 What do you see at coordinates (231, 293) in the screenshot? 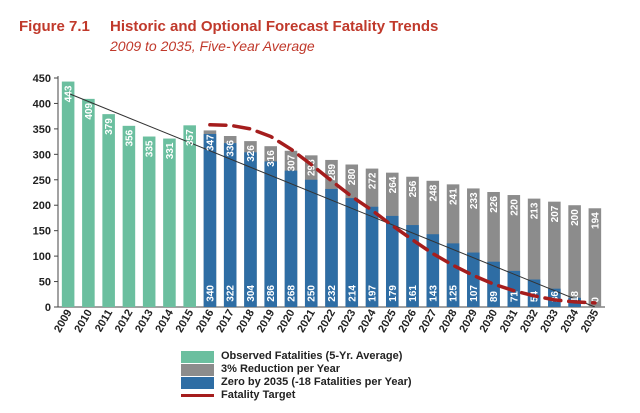
I see `bar-label-zero-by-2035: 322` at bounding box center [231, 293].